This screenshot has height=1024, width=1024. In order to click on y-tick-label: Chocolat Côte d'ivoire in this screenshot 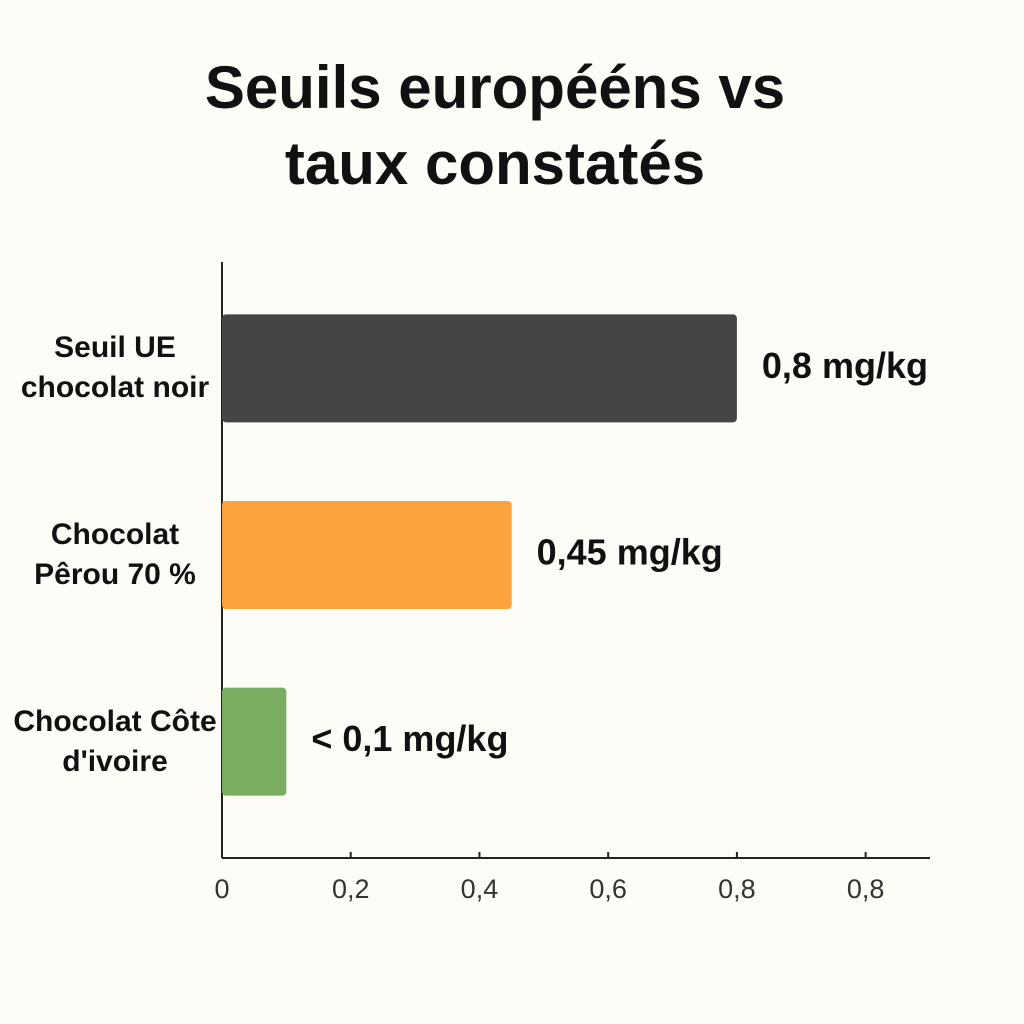, I will do `click(115, 741)`.